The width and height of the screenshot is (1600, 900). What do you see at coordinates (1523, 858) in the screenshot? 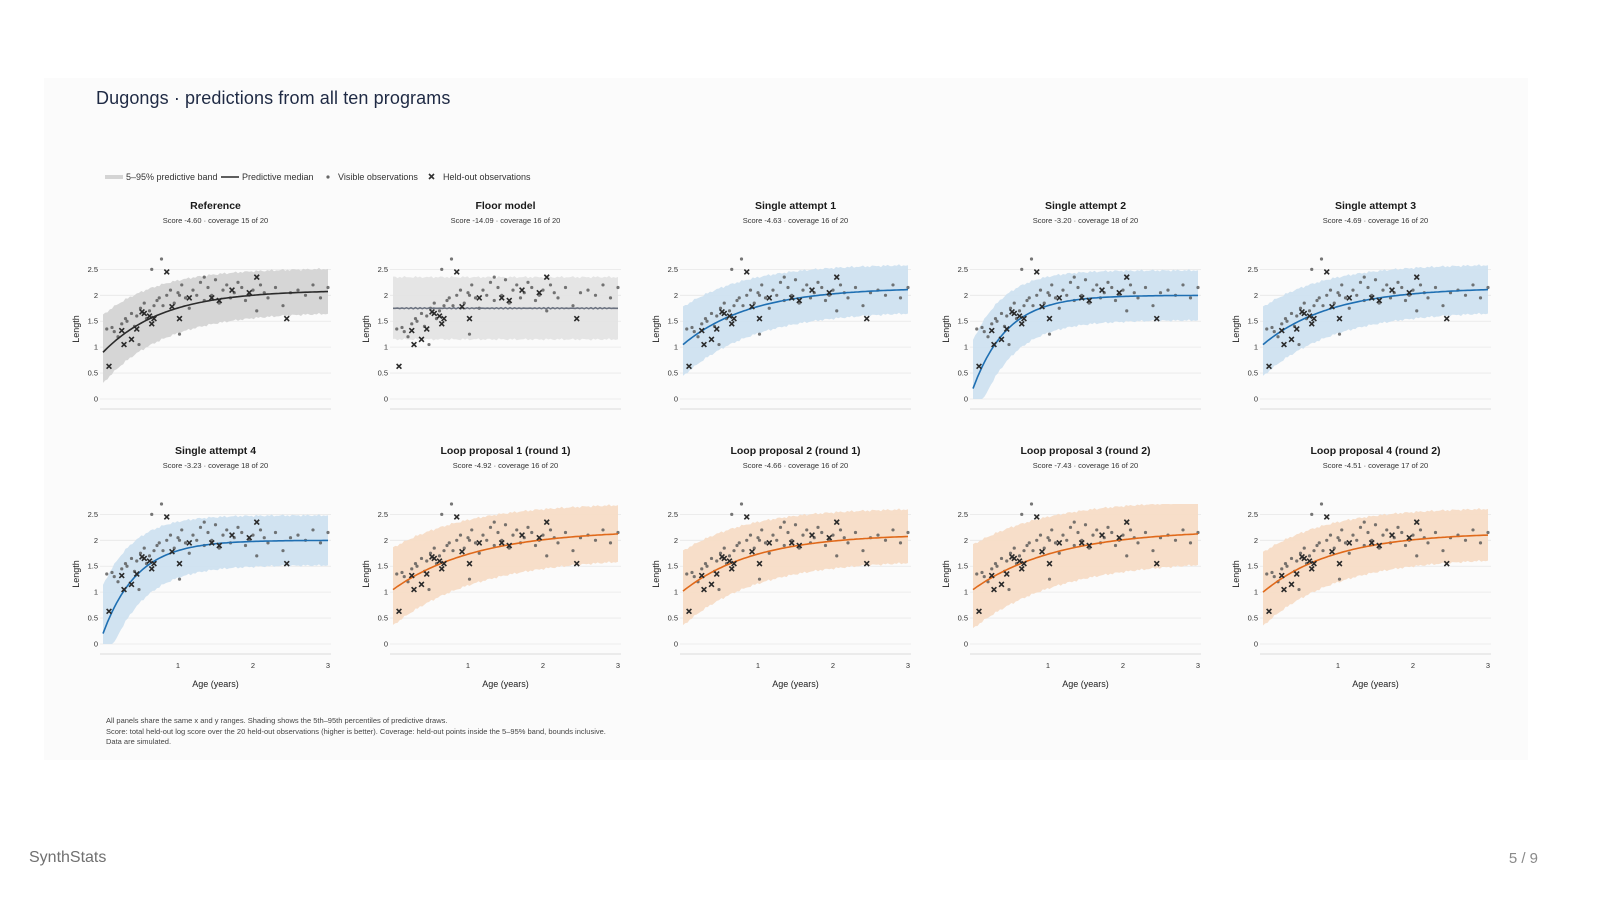
I see `page-number: 5 / 9` at bounding box center [1523, 858].